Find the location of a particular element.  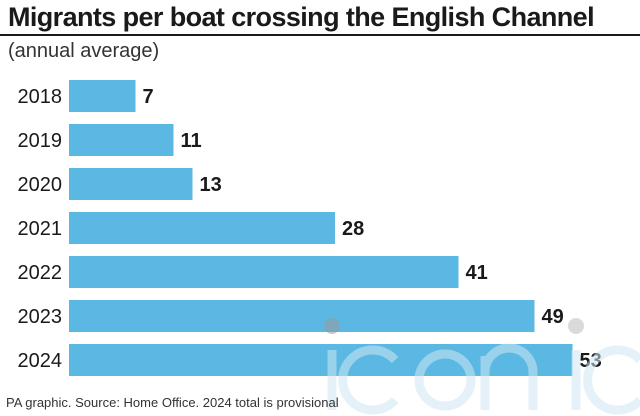

value-label-2024: 53 is located at coordinates (591, 361).